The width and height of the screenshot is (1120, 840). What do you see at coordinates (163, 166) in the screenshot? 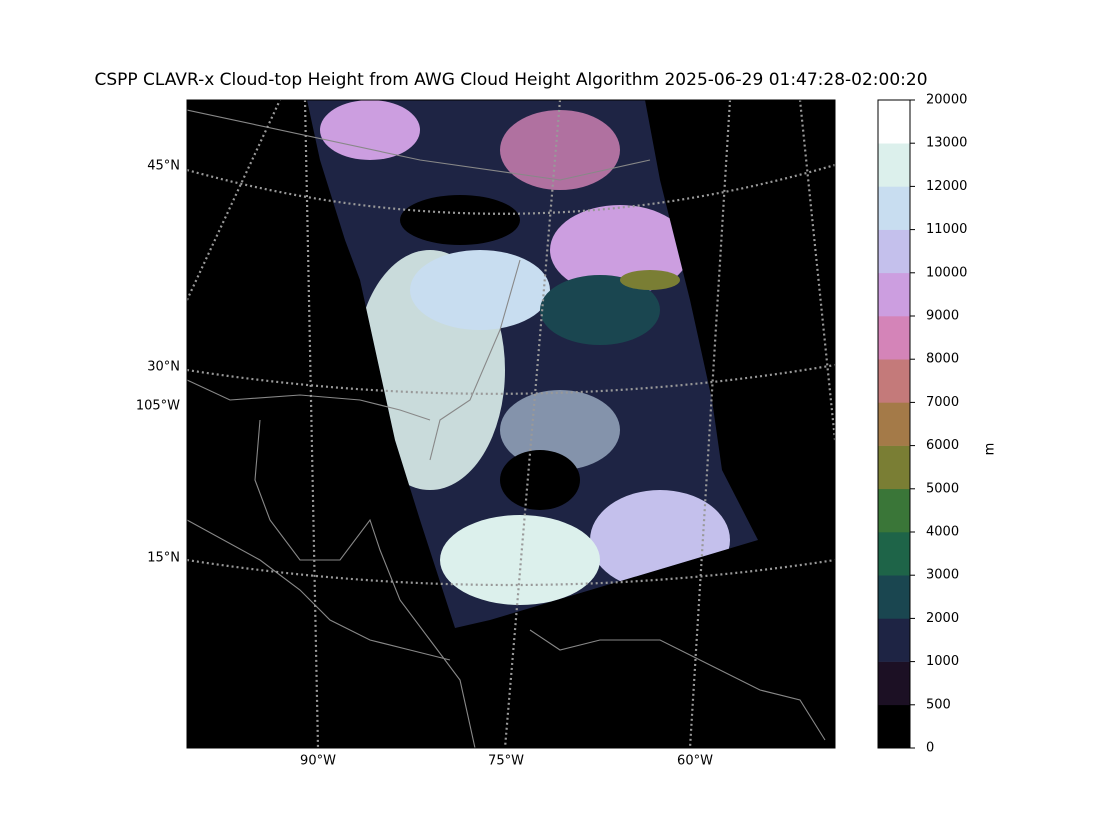
I see `lat-label: 45°N` at bounding box center [163, 166].